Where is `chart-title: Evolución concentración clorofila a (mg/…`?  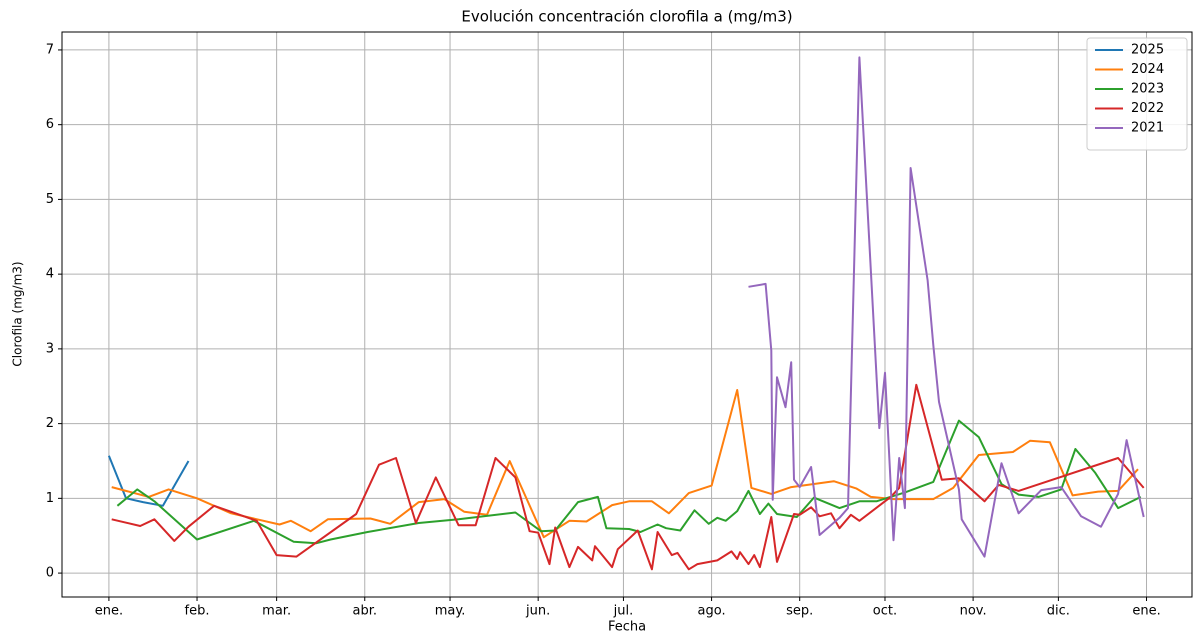
chart-title: Evolución concentración clorofila a (mg/… is located at coordinates (626, 17).